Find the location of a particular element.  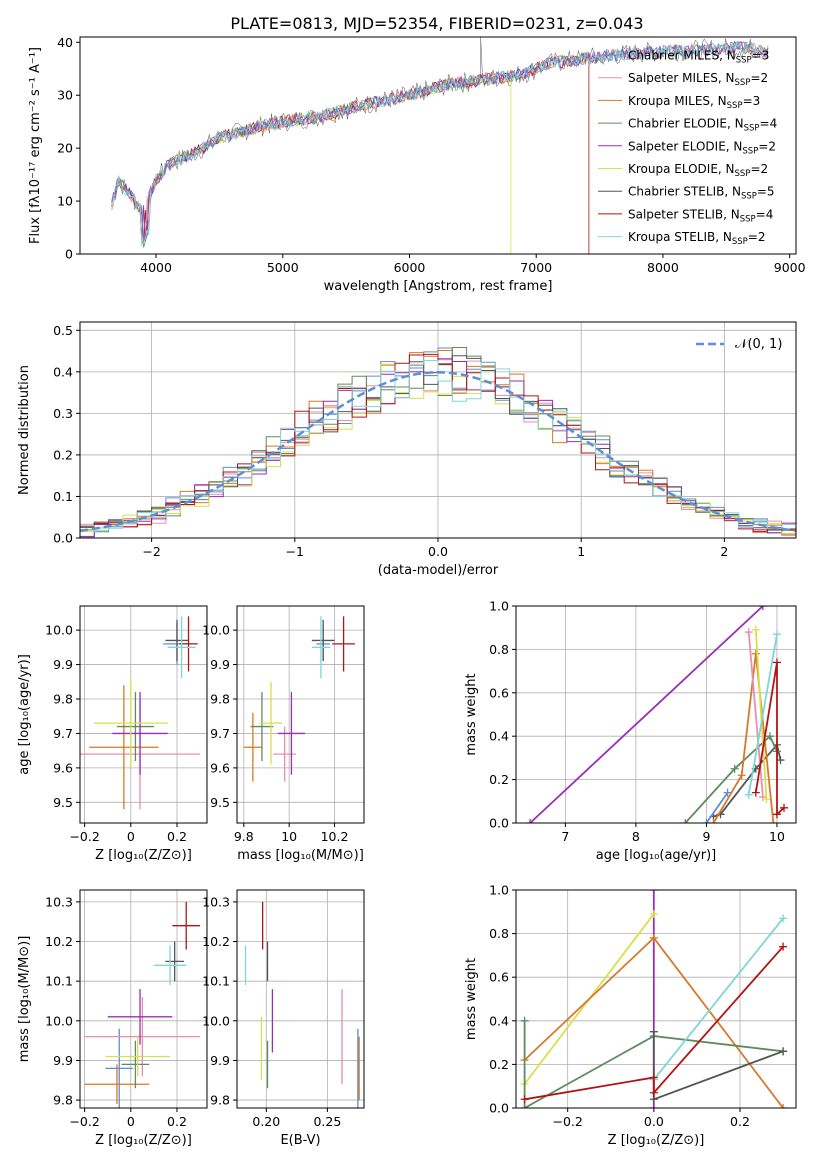

x-tick-label: 7 is located at coordinates (565, 836).